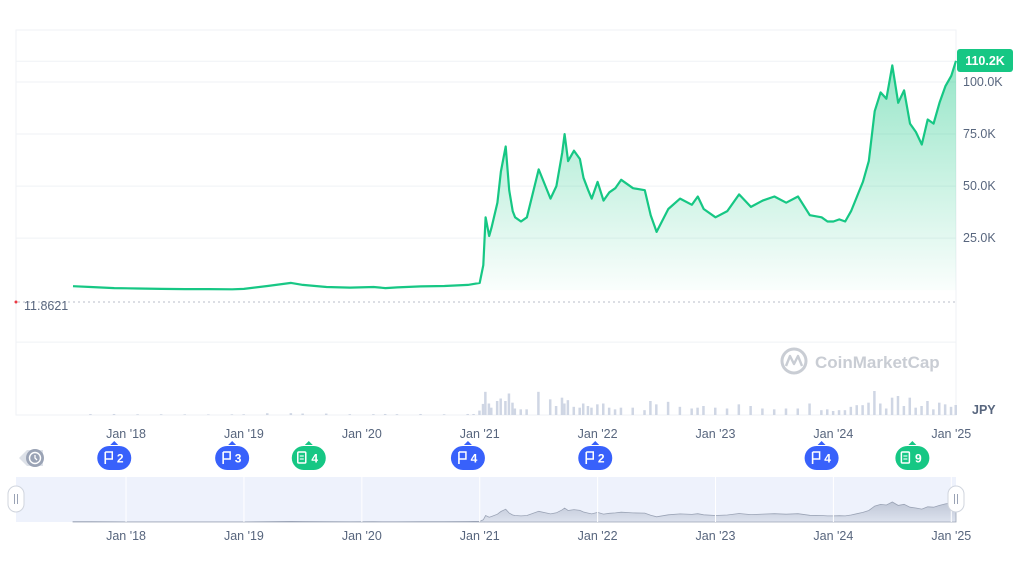  Describe the element at coordinates (912, 455) in the screenshot. I see `news-event-badge: 9` at that location.